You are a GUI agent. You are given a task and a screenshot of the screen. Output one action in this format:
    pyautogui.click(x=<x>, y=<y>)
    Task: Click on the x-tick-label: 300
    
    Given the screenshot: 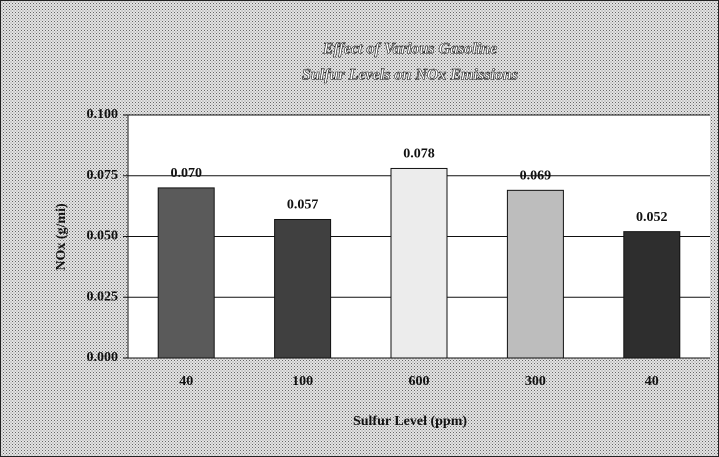 What is the action you would take?
    pyautogui.click(x=535, y=381)
    